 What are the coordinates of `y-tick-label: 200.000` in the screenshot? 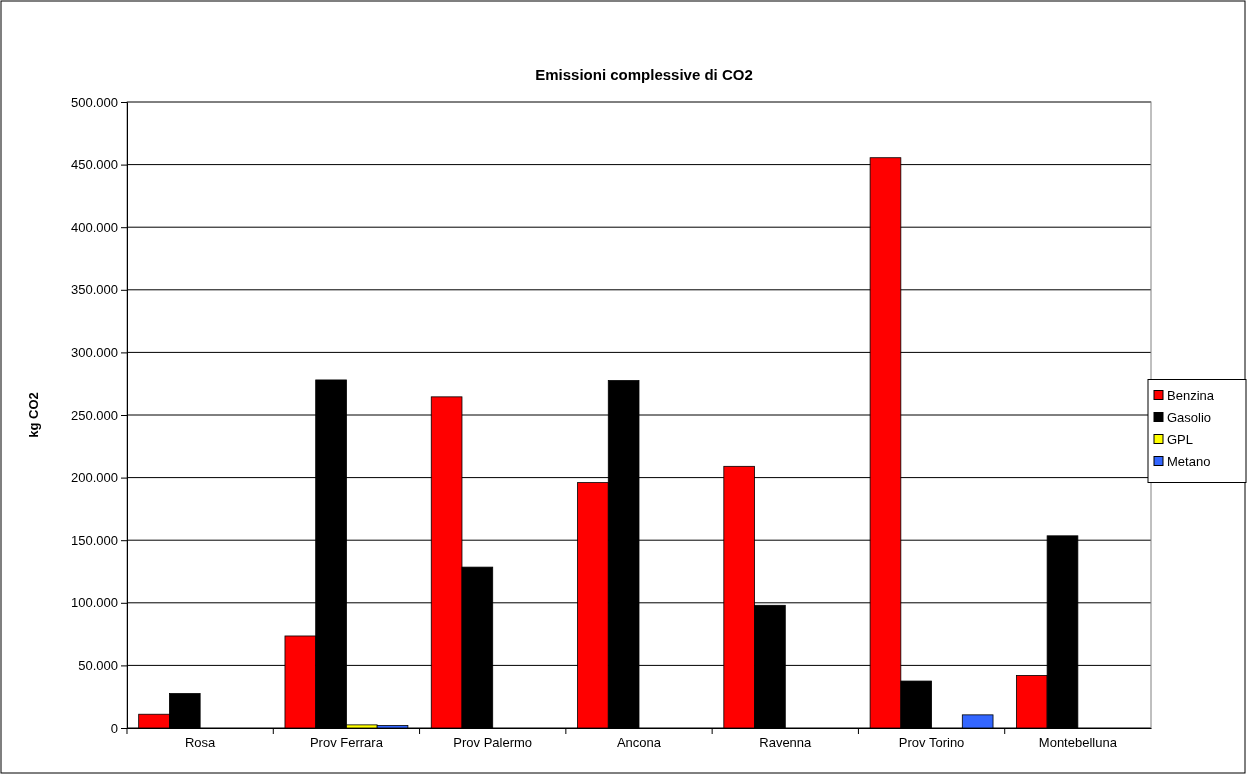 It's located at (94, 478).